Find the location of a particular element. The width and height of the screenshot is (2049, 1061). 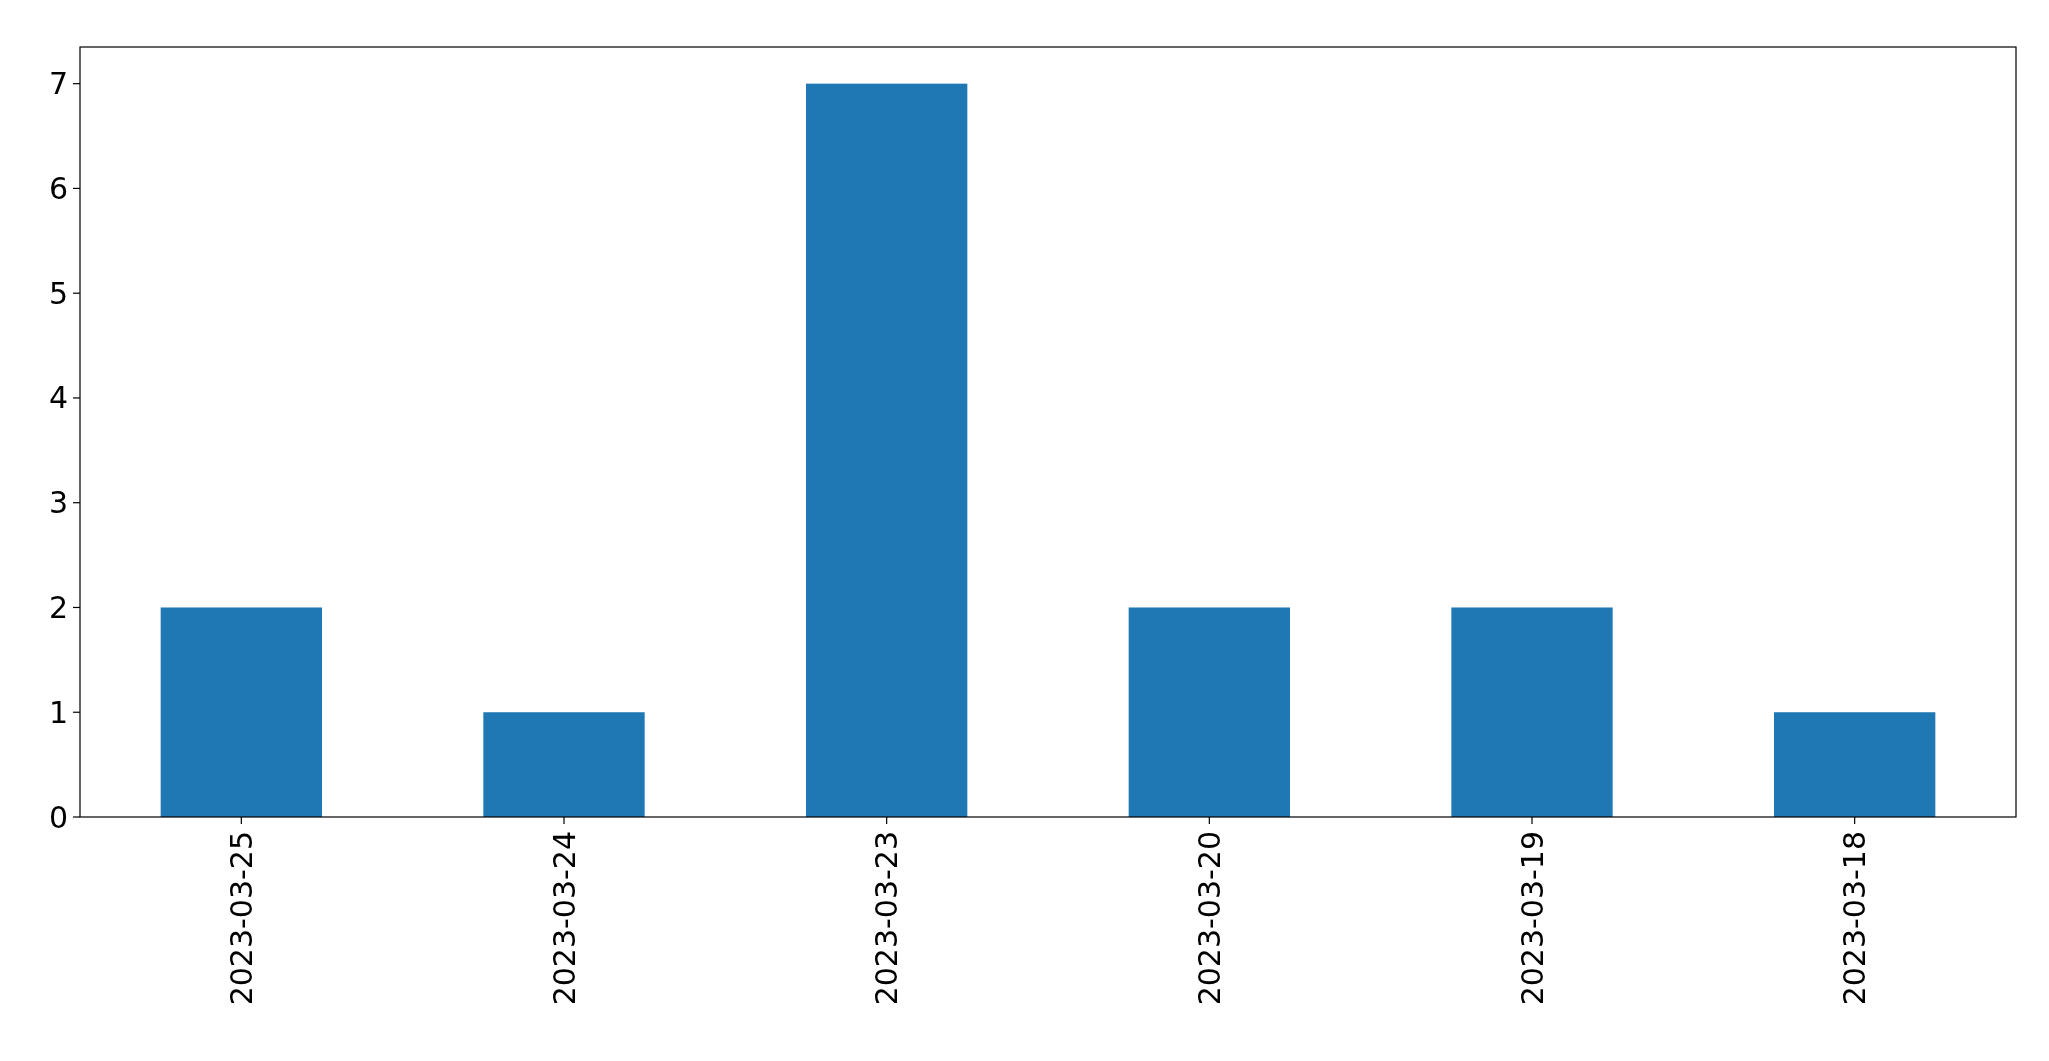

x-tick-label: 2023-03-23 is located at coordinates (887, 918).